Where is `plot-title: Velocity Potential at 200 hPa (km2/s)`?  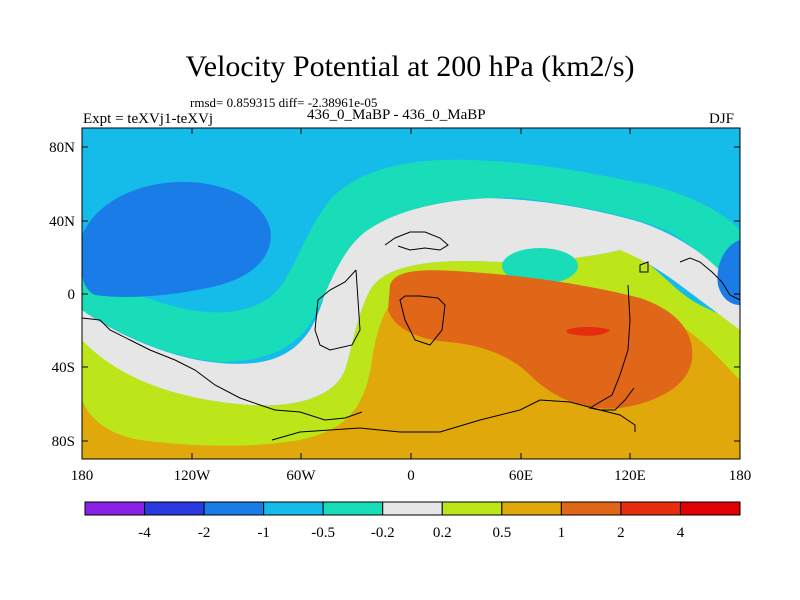 plot-title: Velocity Potential at 200 hPa (km2/s) is located at coordinates (410, 66).